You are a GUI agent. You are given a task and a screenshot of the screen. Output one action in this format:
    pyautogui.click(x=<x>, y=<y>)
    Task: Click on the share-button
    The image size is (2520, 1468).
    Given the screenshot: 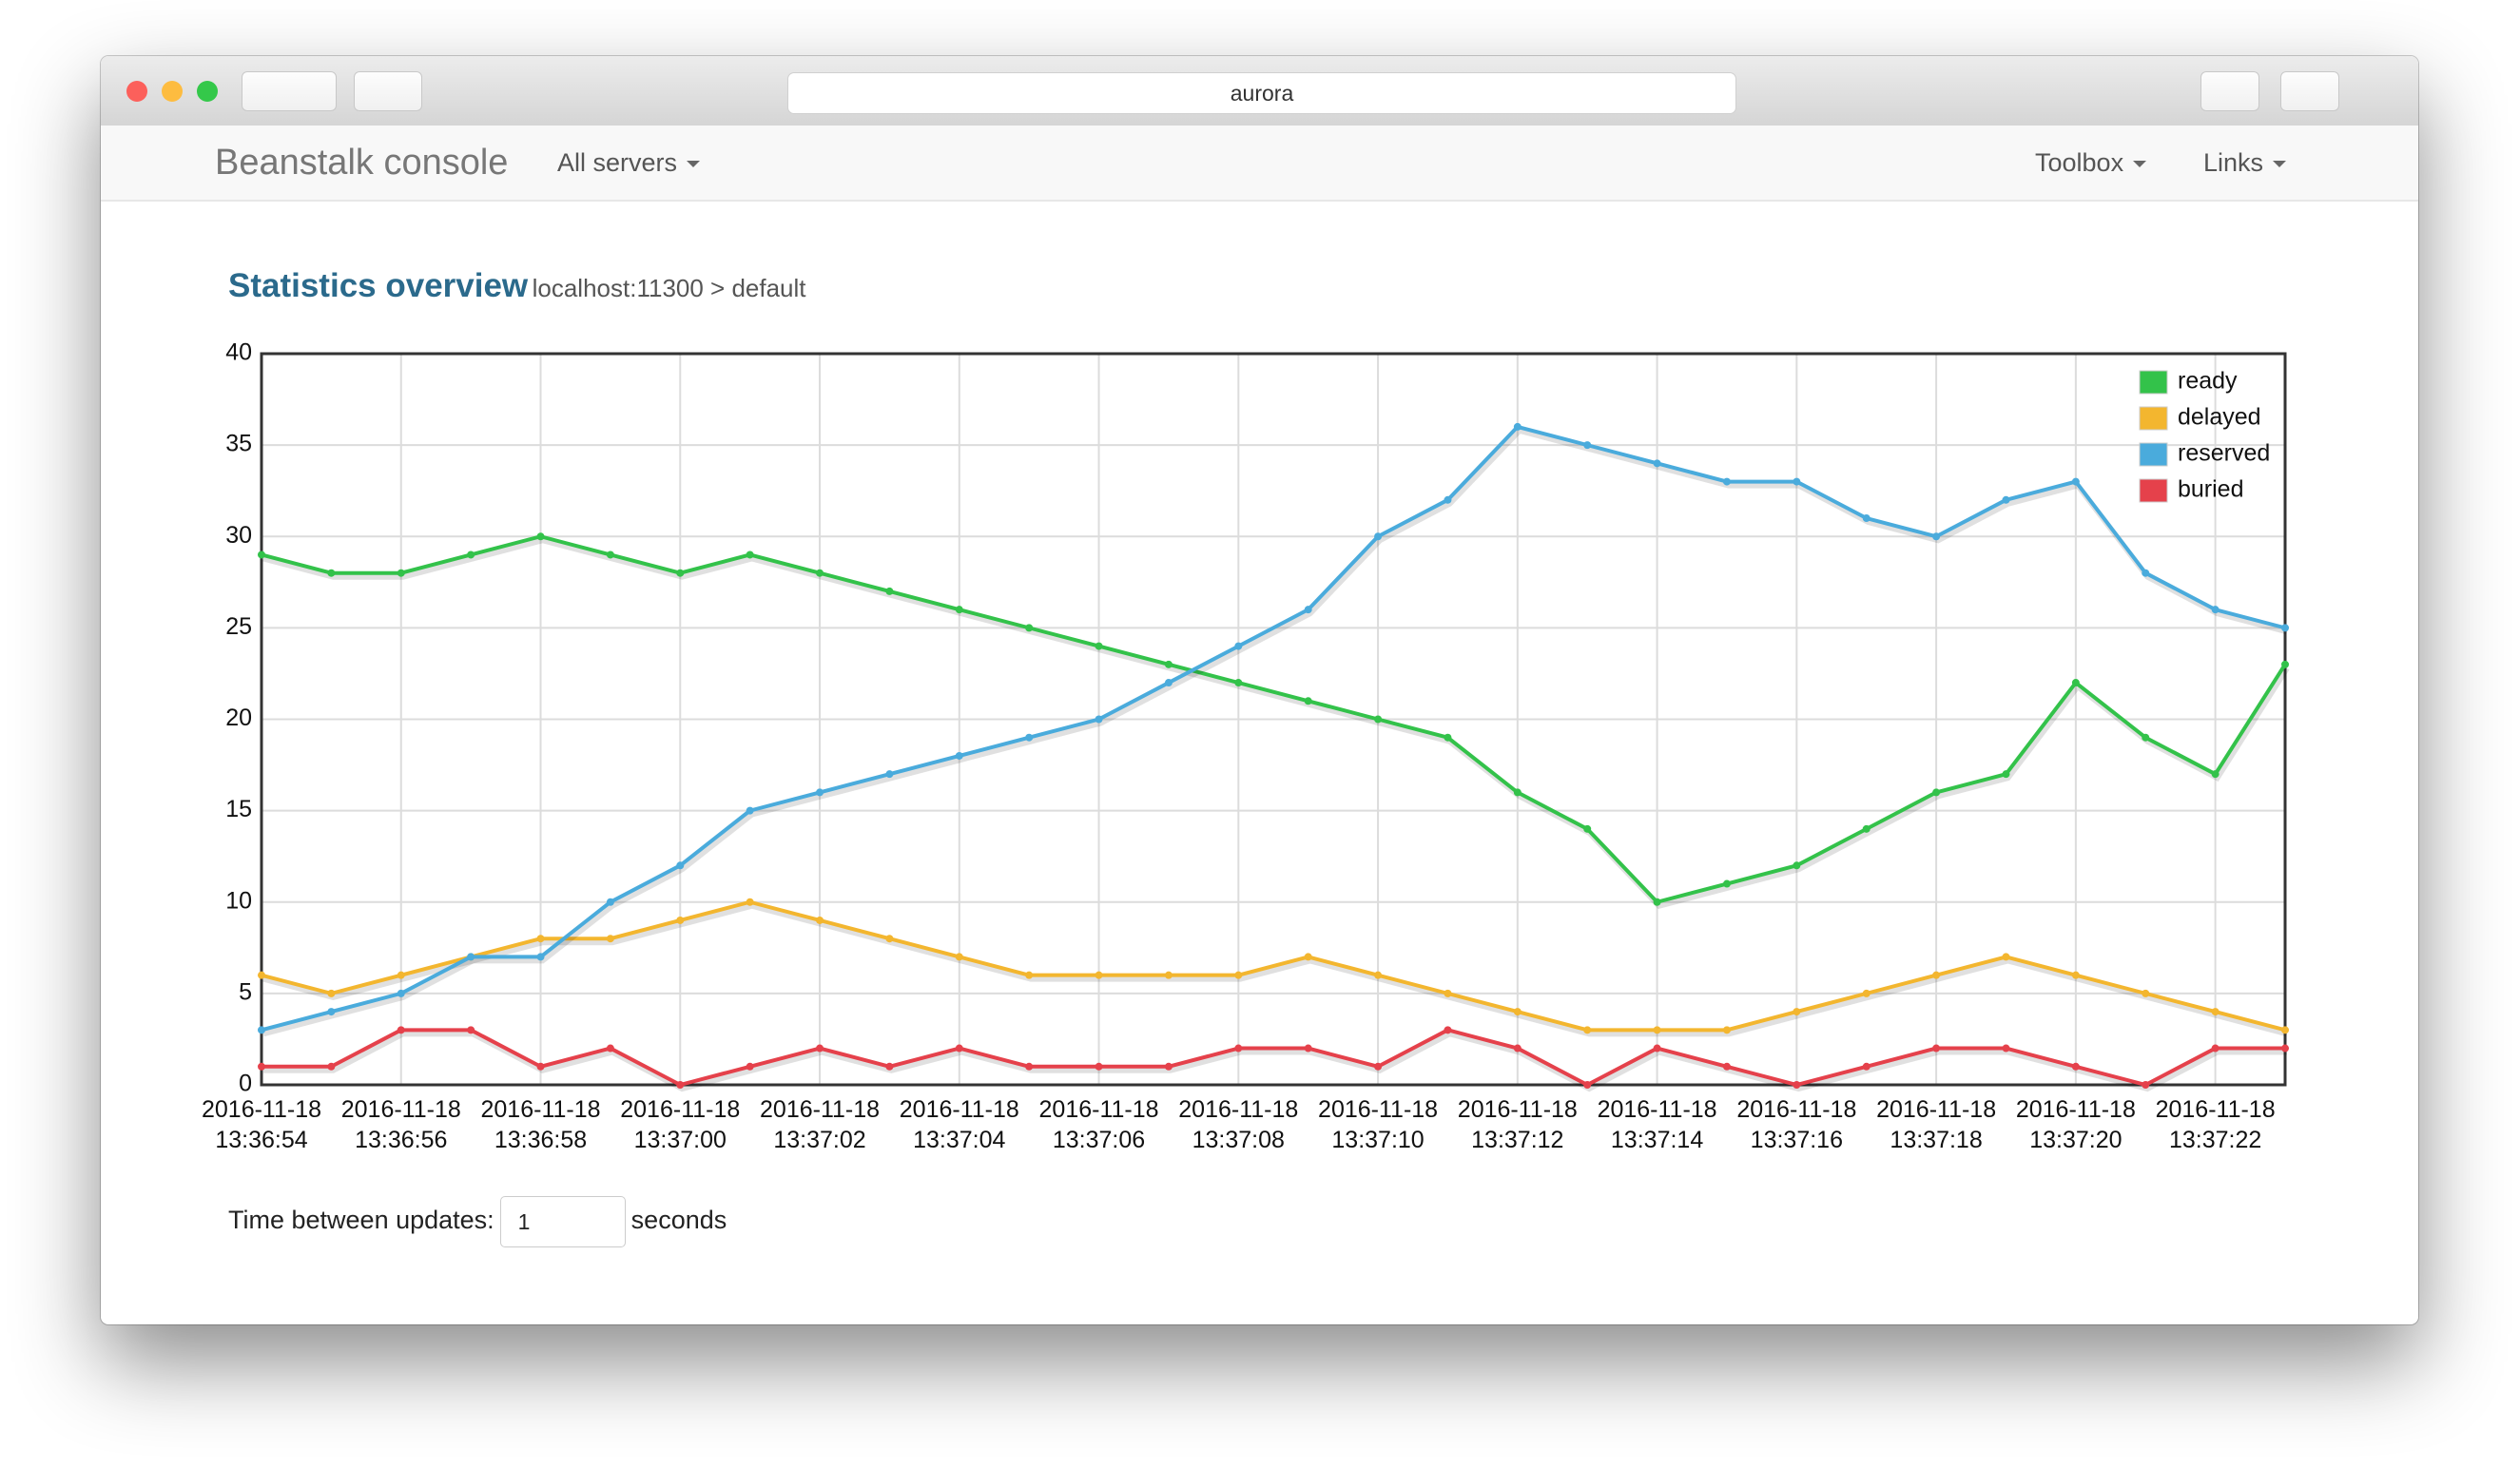 What is the action you would take?
    pyautogui.click(x=2230, y=91)
    